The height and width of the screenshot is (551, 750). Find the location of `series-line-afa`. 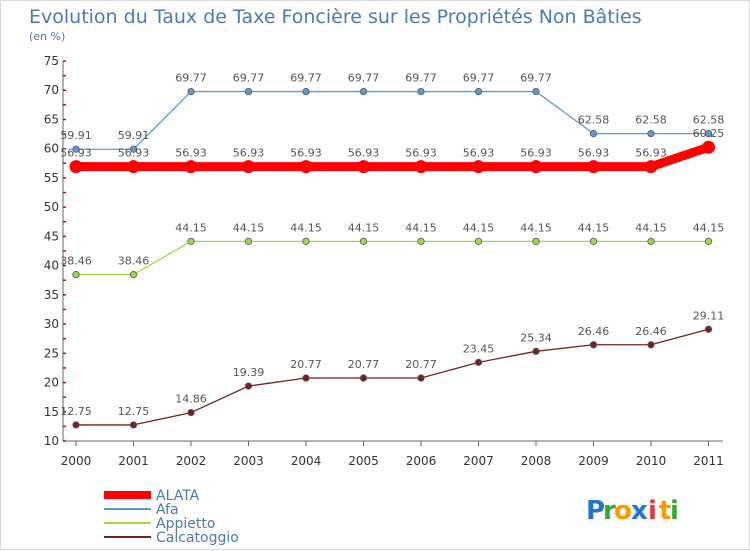

series-line-afa is located at coordinates (392, 120).